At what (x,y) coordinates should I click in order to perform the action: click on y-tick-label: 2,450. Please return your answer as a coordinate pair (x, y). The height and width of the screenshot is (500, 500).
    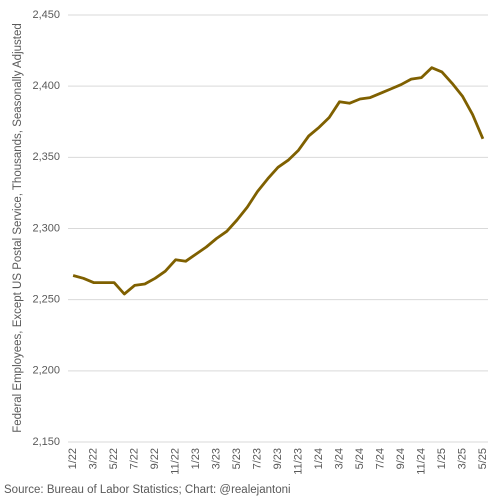
    Looking at the image, I should click on (46, 15).